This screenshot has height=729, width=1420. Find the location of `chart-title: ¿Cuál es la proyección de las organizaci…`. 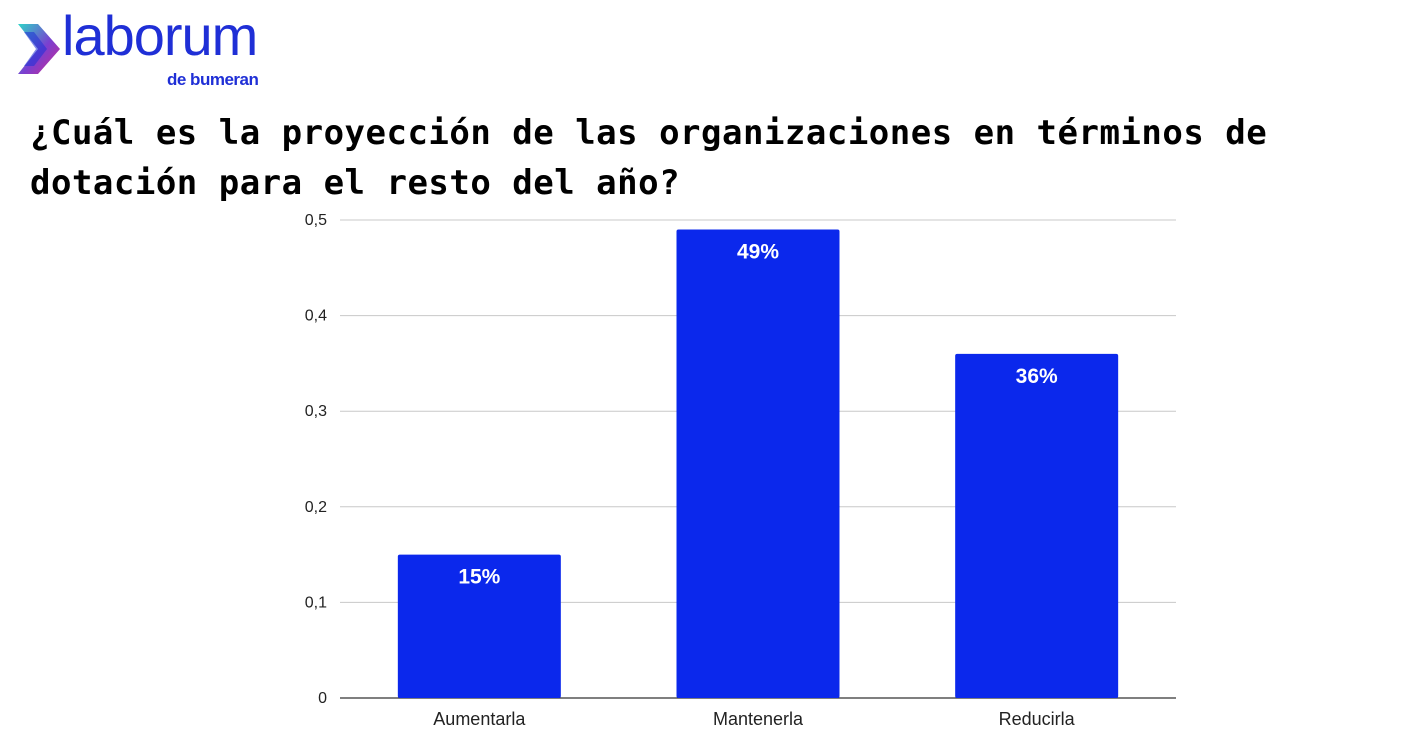

chart-title: ¿Cuál es la proyección de las organizaci… is located at coordinates (649, 158).